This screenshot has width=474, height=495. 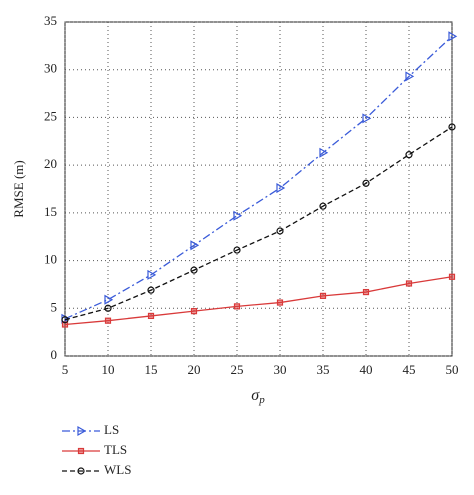 I want to click on legend-label: WLS, so click(x=117, y=469).